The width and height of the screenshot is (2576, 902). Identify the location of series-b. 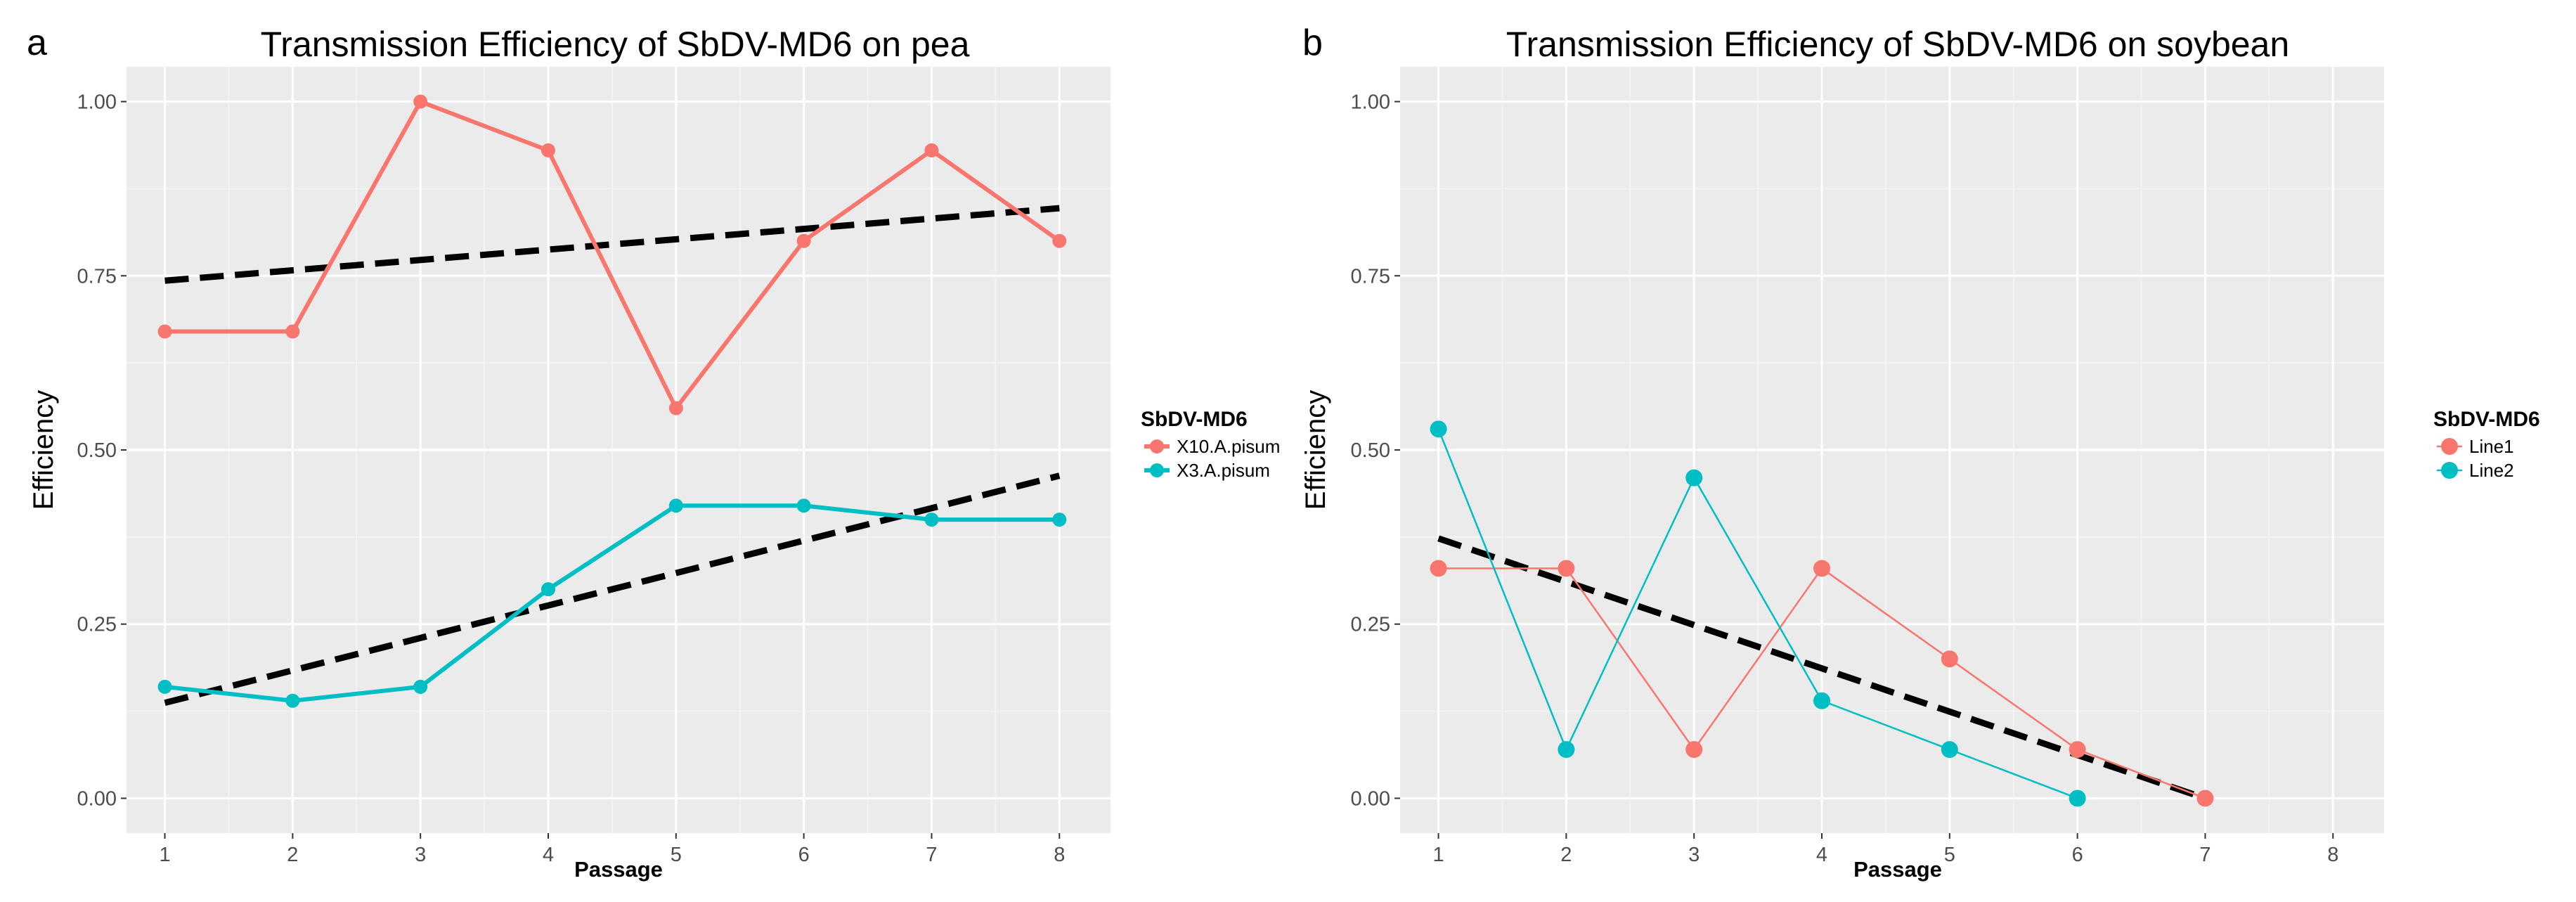
(1822, 613).